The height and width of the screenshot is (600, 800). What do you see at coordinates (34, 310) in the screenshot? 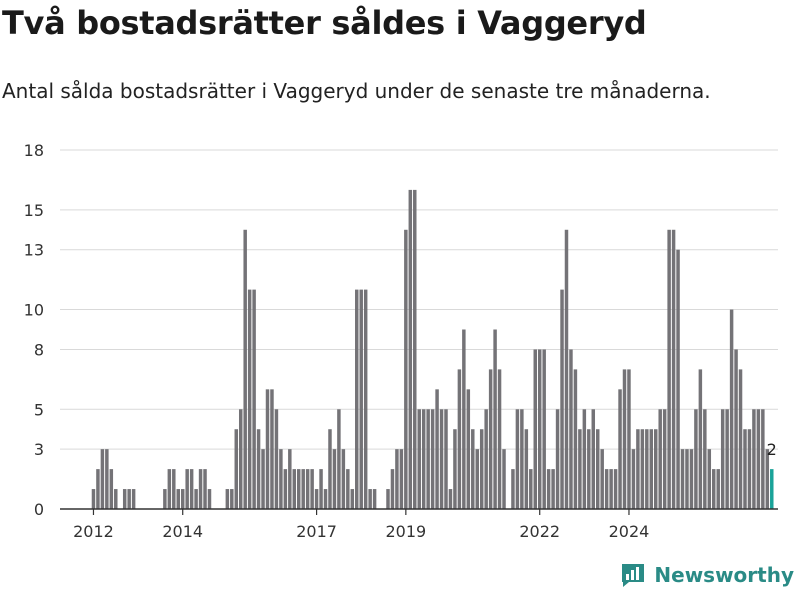
I see `y-tick-label: 10` at bounding box center [34, 310].